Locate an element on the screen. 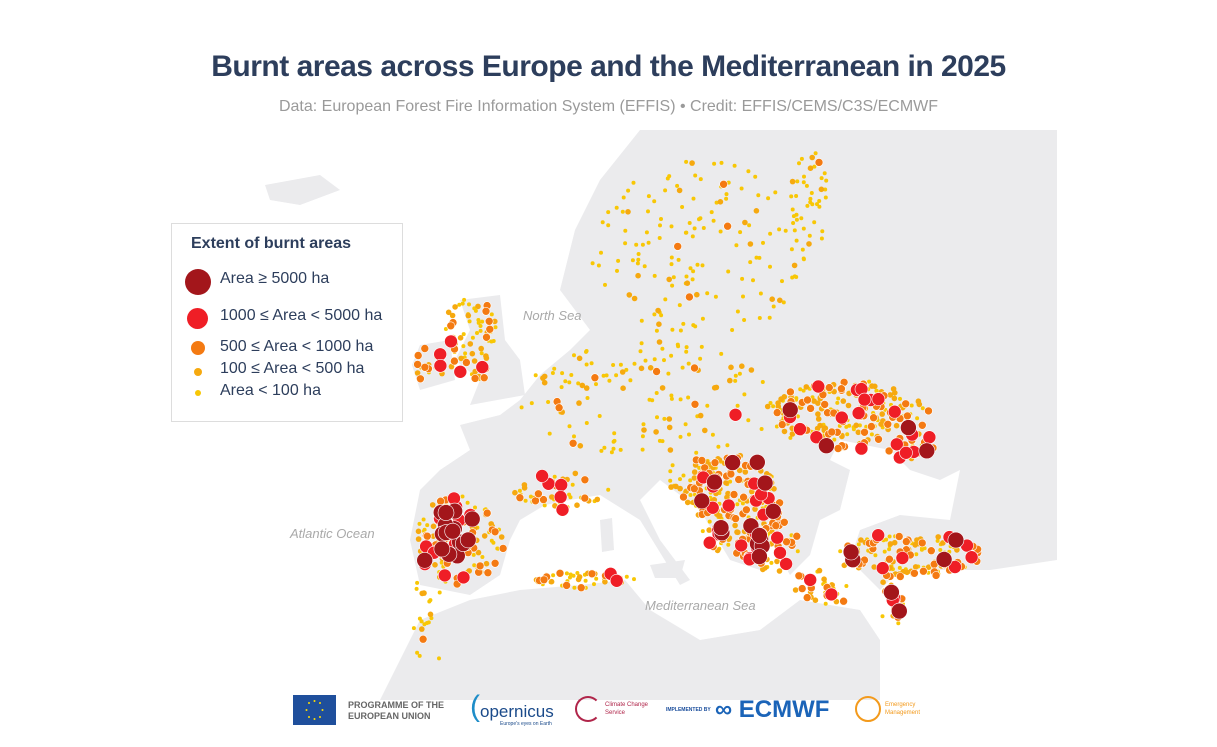  ecmwf-logo: ∞ ECMWF is located at coordinates (772, 709).